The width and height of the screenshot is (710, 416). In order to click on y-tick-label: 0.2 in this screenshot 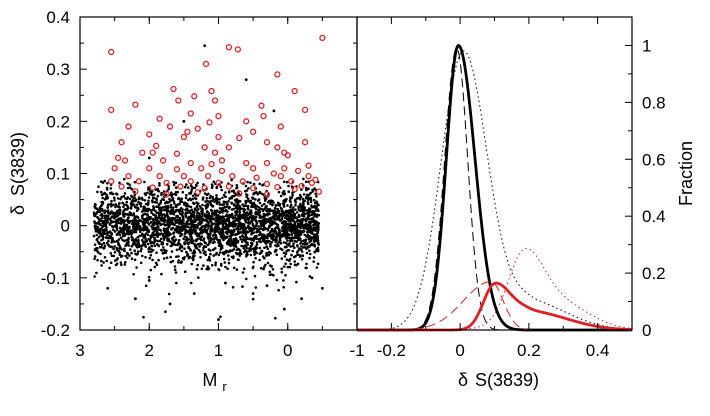, I will do `click(58, 121)`.